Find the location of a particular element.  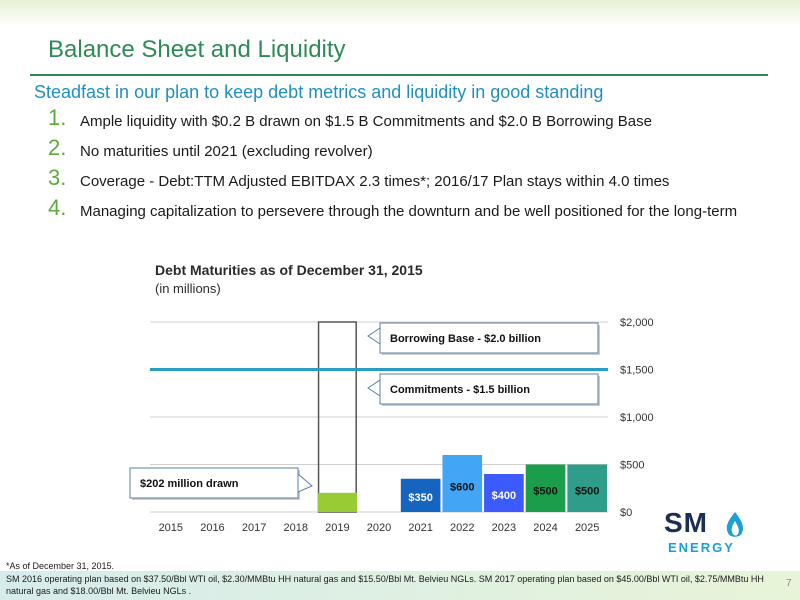

logo-energy-text: ENERGY is located at coordinates (701, 547).